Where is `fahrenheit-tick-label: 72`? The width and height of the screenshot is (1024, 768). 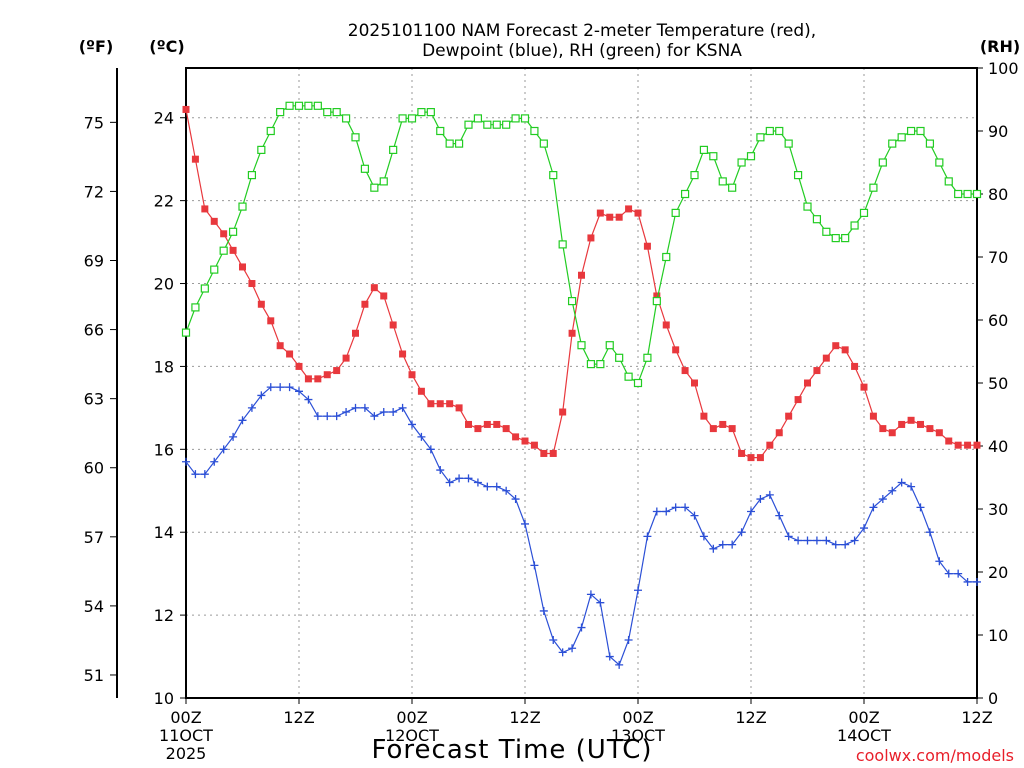
fahrenheit-tick-label: 72 is located at coordinates (94, 191).